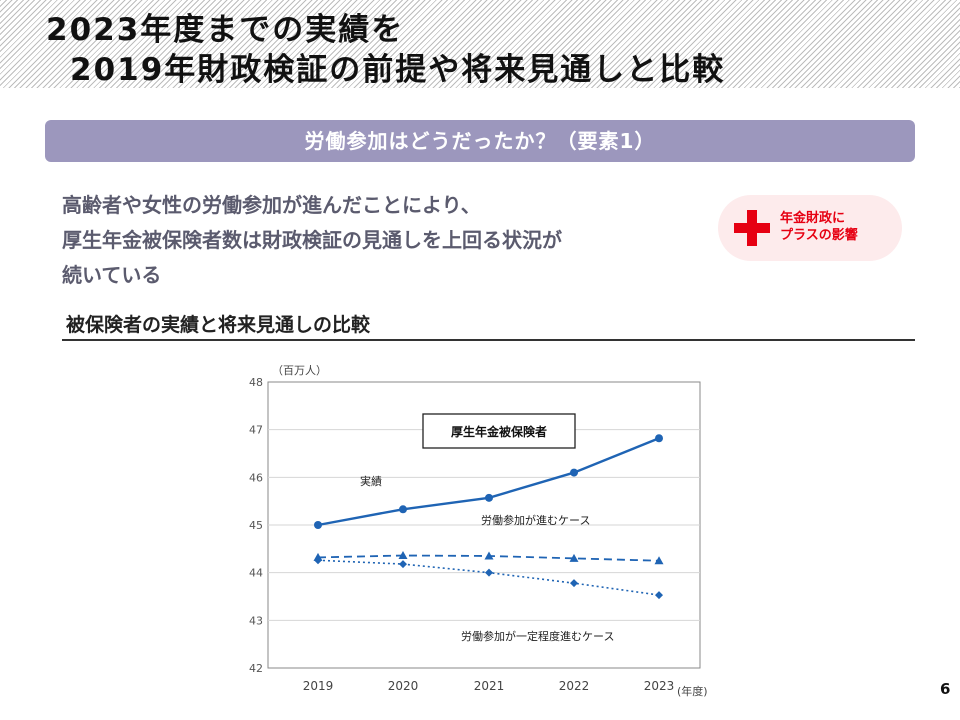 Image resolution: width=960 pixels, height=720 pixels. What do you see at coordinates (813, 218) in the screenshot?
I see `impact-badge-line-1: 年金財政に` at bounding box center [813, 218].